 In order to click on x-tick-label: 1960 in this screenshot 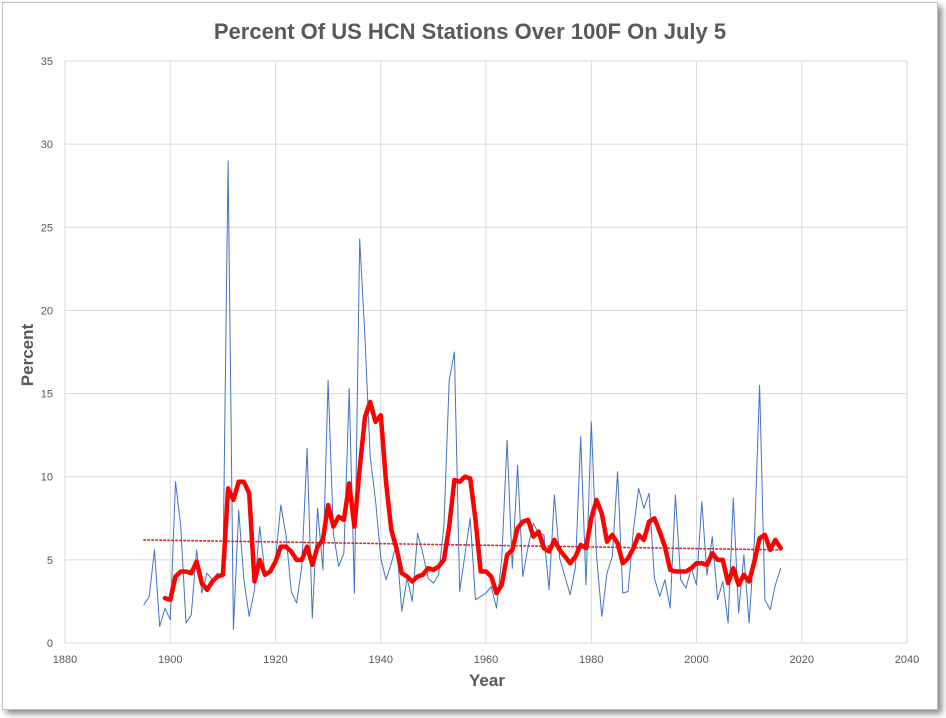, I will do `click(486, 660)`.